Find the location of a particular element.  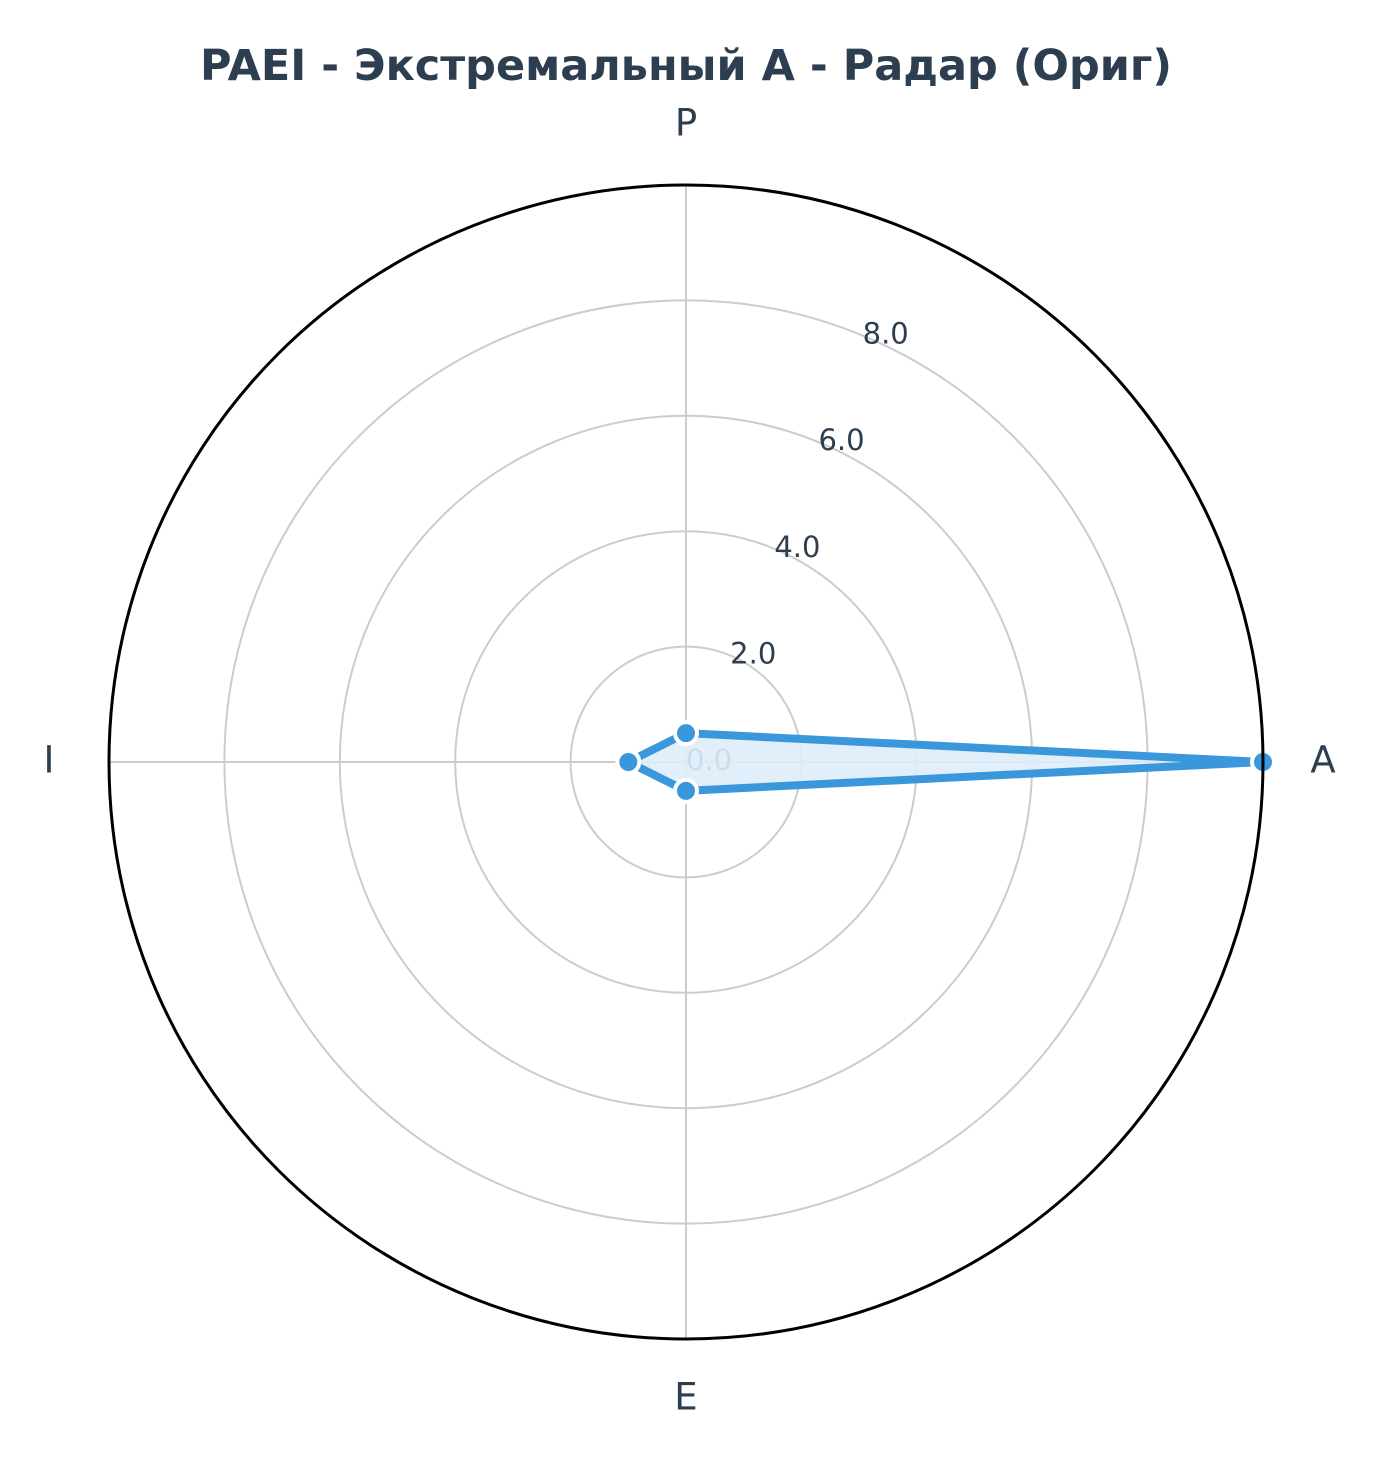

rtick-label: 8.0 is located at coordinates (886, 334).